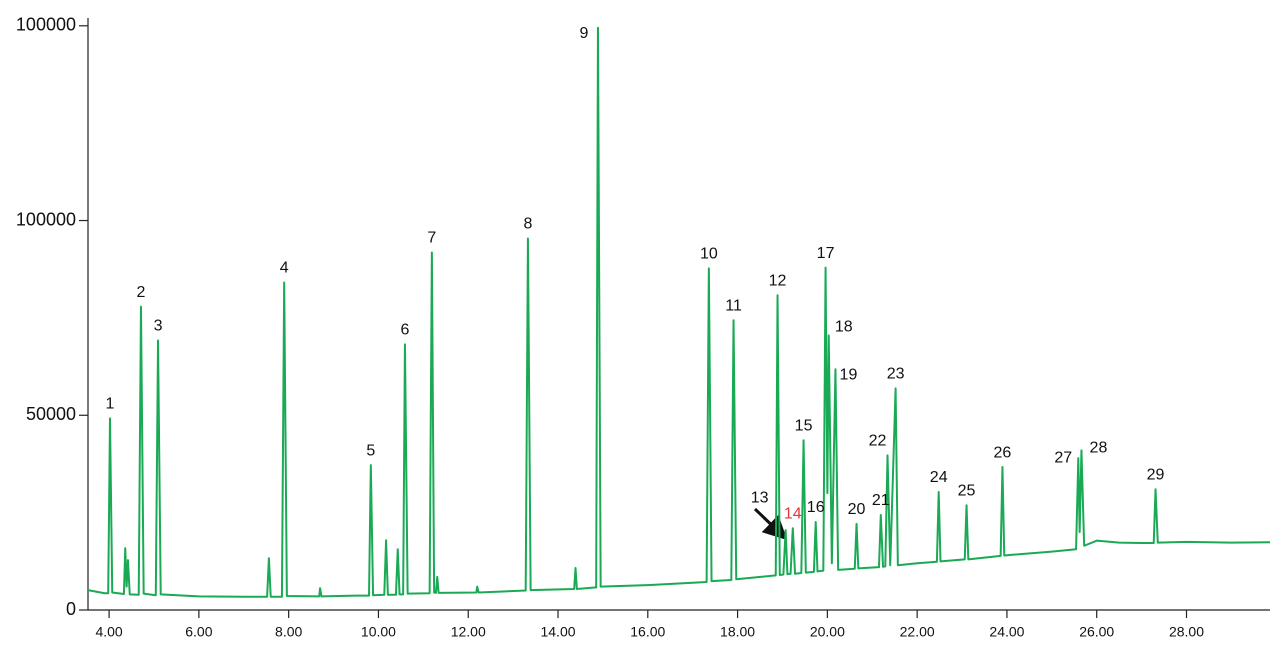 The height and width of the screenshot is (654, 1270). What do you see at coordinates (1003, 452) in the screenshot?
I see `peak-label: 26` at bounding box center [1003, 452].